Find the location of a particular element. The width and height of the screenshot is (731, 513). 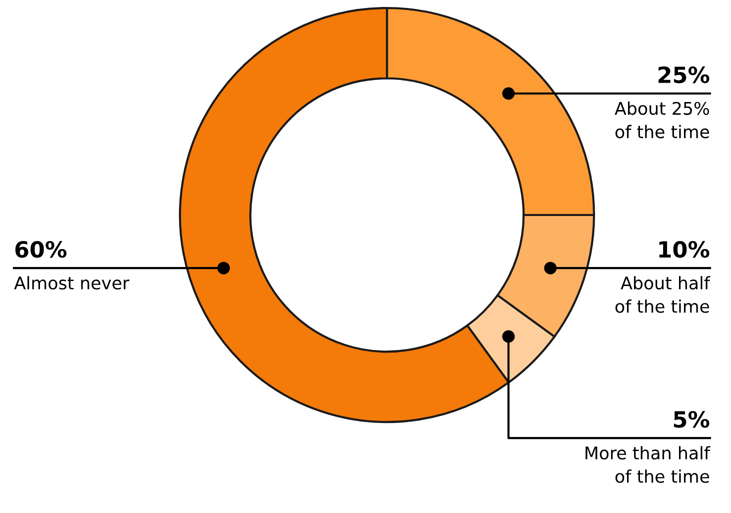

data-label: 60% is located at coordinates (40, 249).